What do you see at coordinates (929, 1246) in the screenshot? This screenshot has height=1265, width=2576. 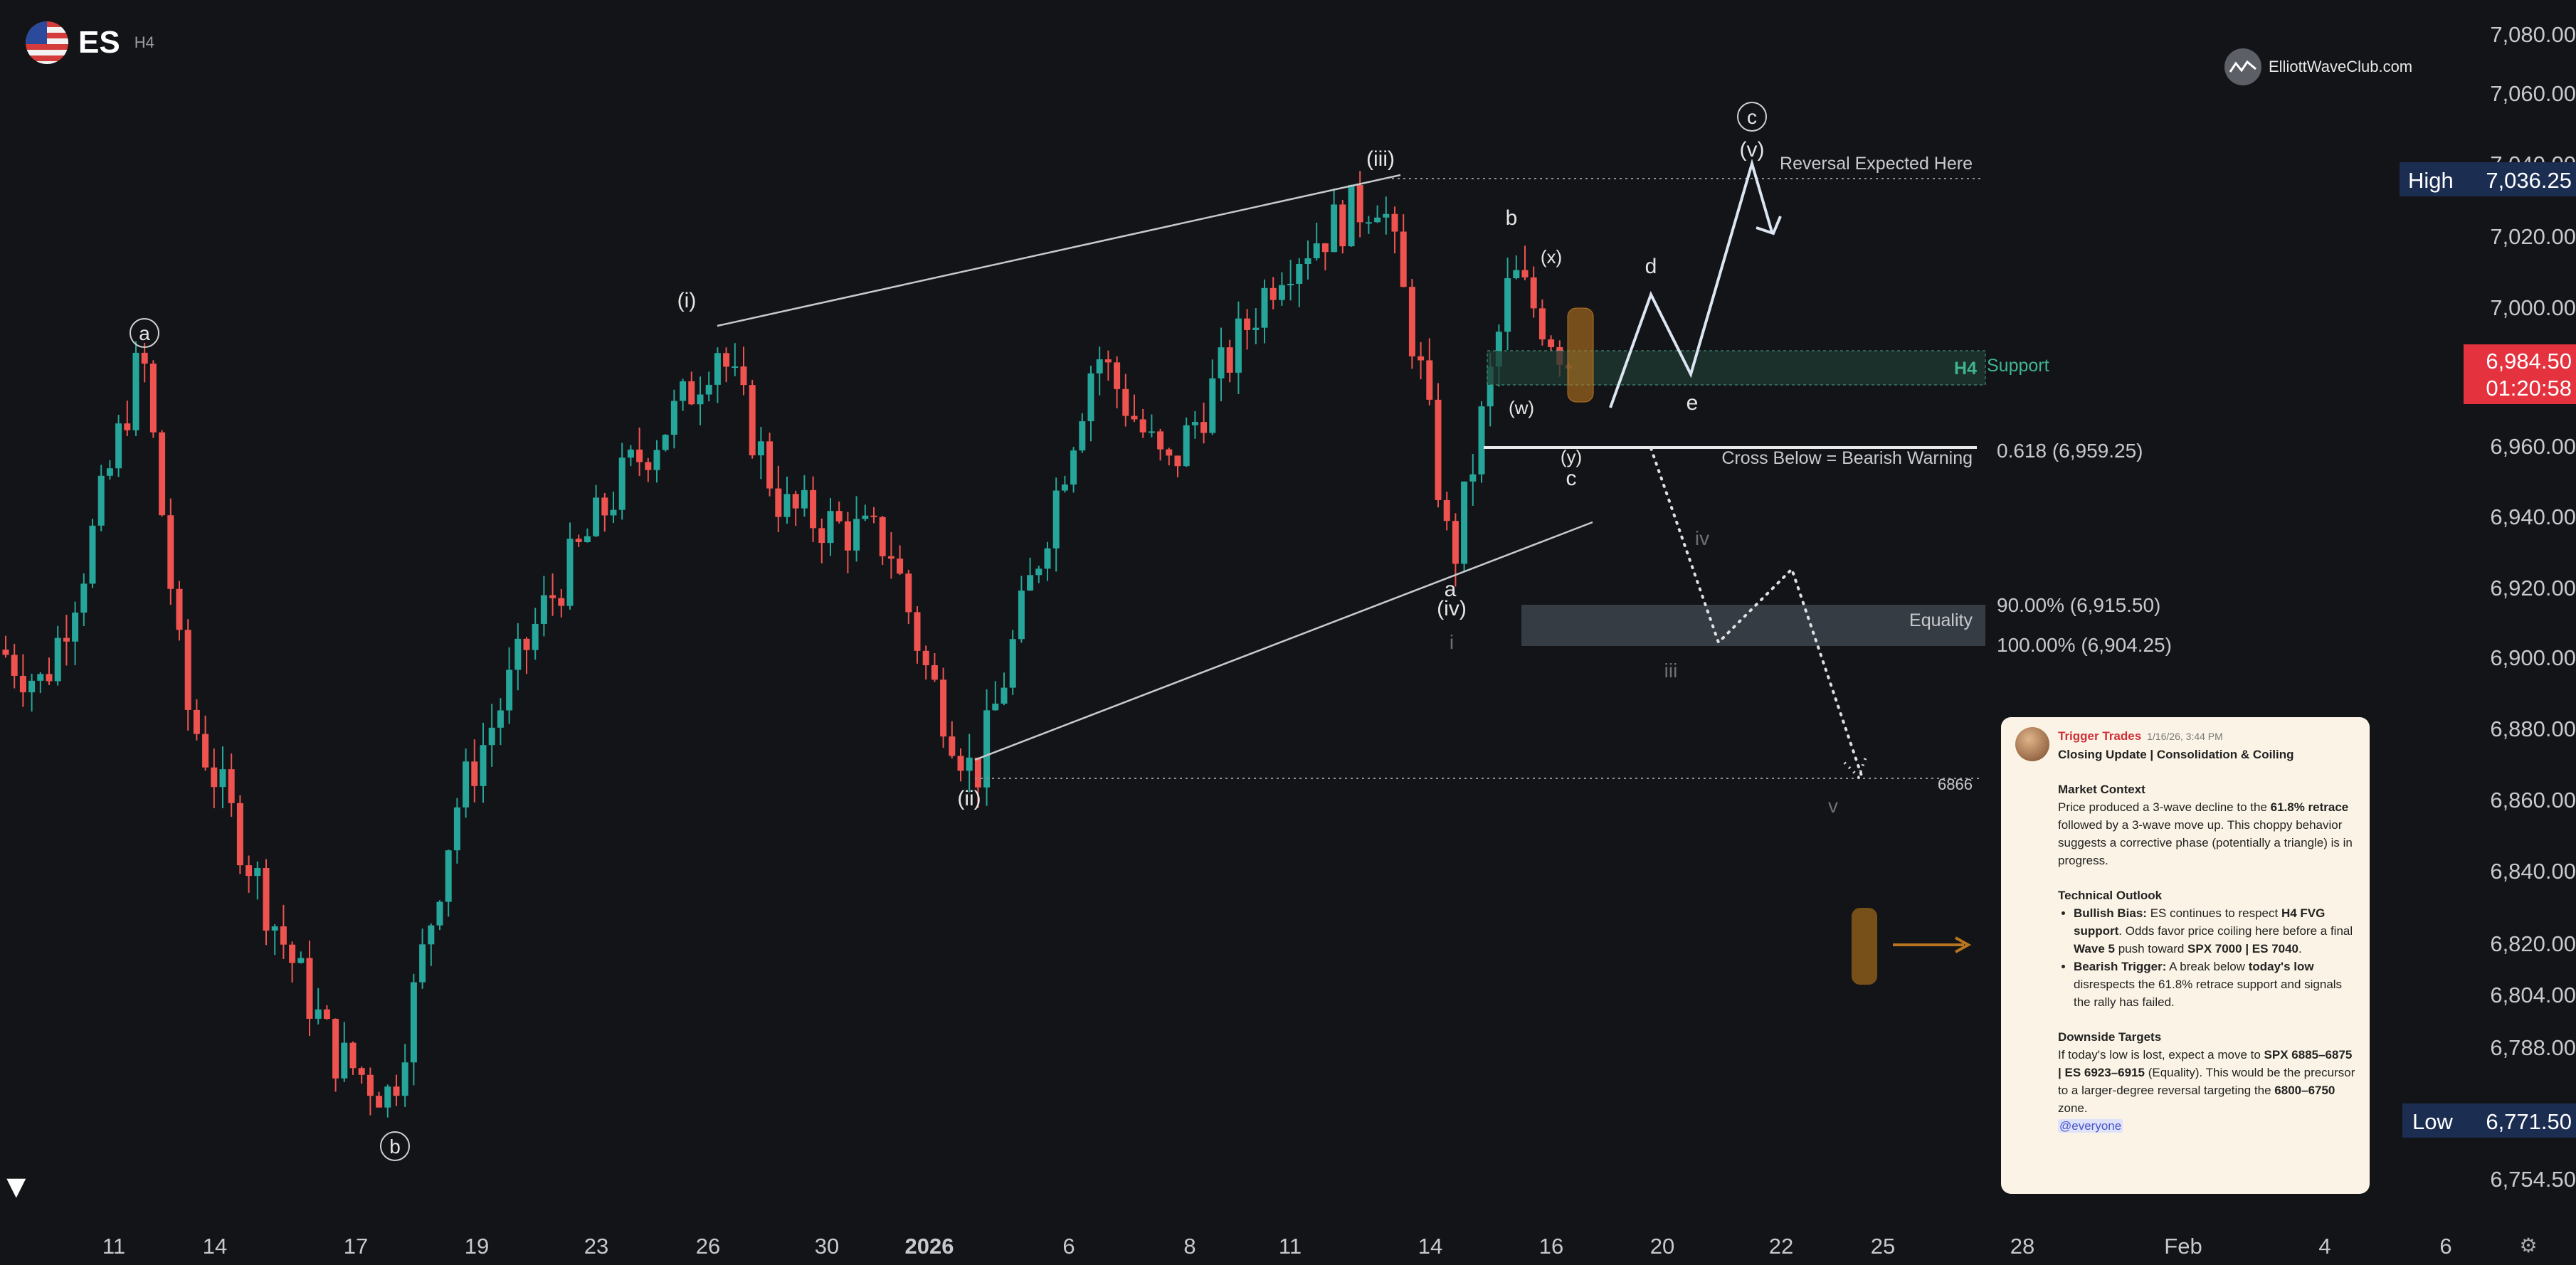 I see `time-tick-label: 2026` at bounding box center [929, 1246].